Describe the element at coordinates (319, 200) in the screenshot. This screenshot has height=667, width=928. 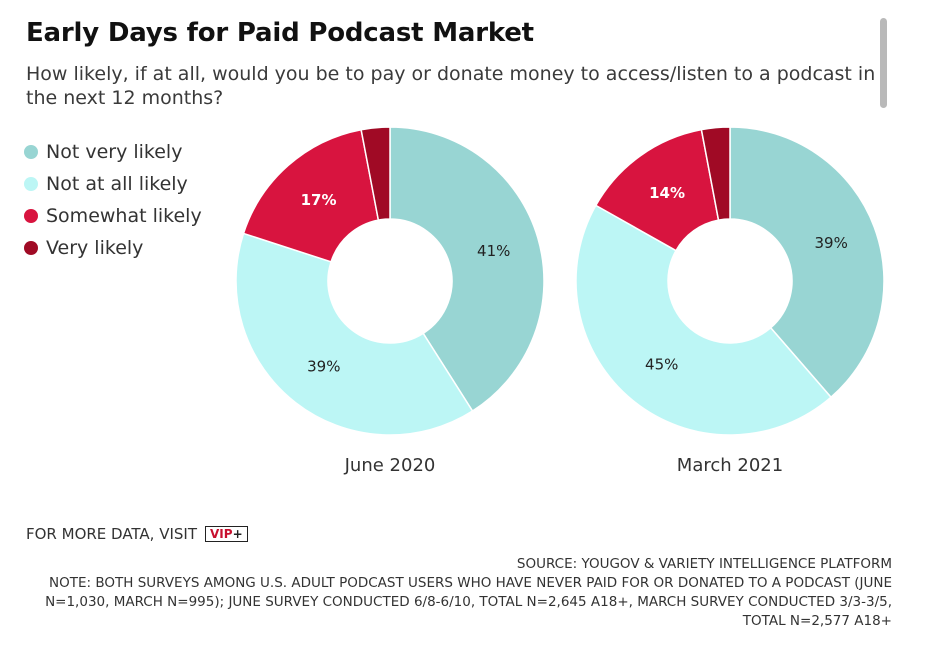
I see `data-label-somewhat-likely: 17%` at that location.